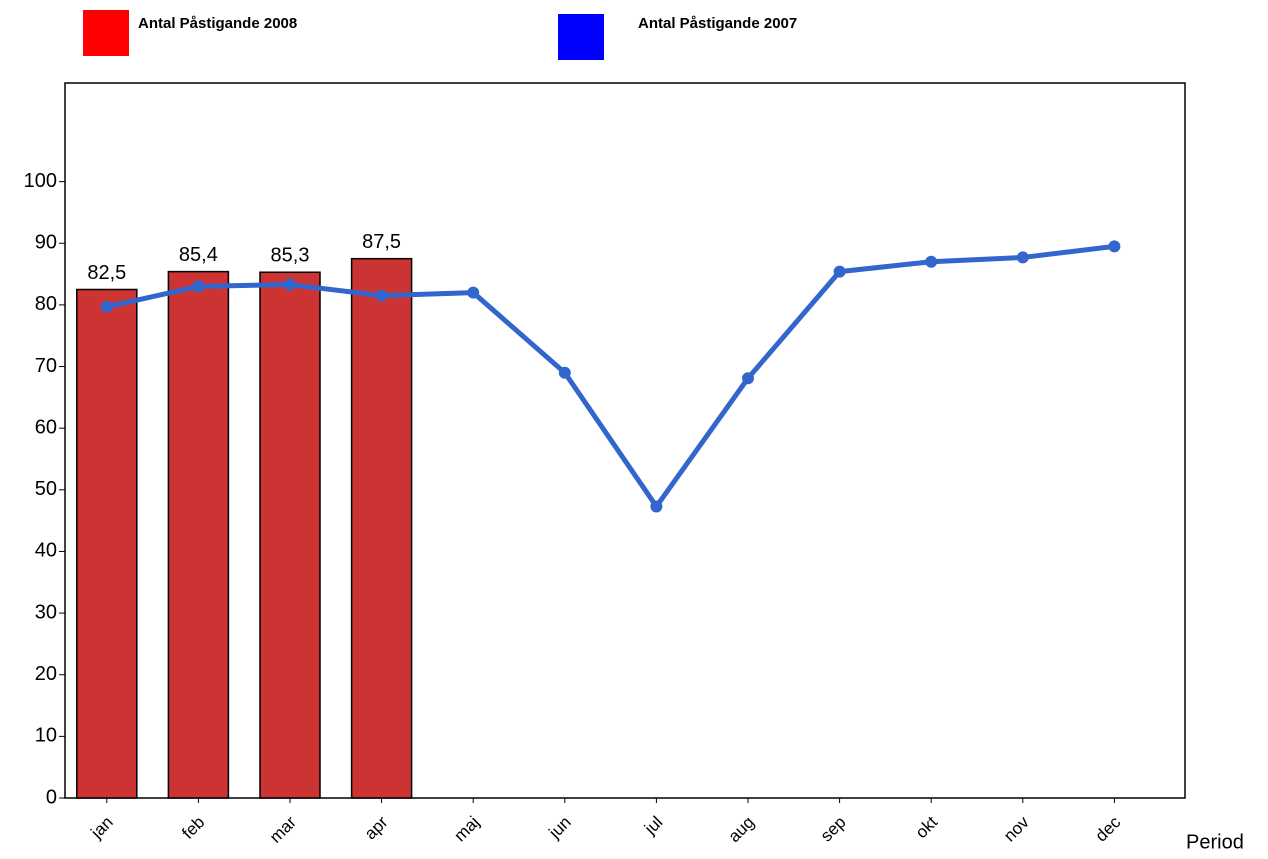  What do you see at coordinates (46, 243) in the screenshot?
I see `y-tick-label: 90` at bounding box center [46, 243].